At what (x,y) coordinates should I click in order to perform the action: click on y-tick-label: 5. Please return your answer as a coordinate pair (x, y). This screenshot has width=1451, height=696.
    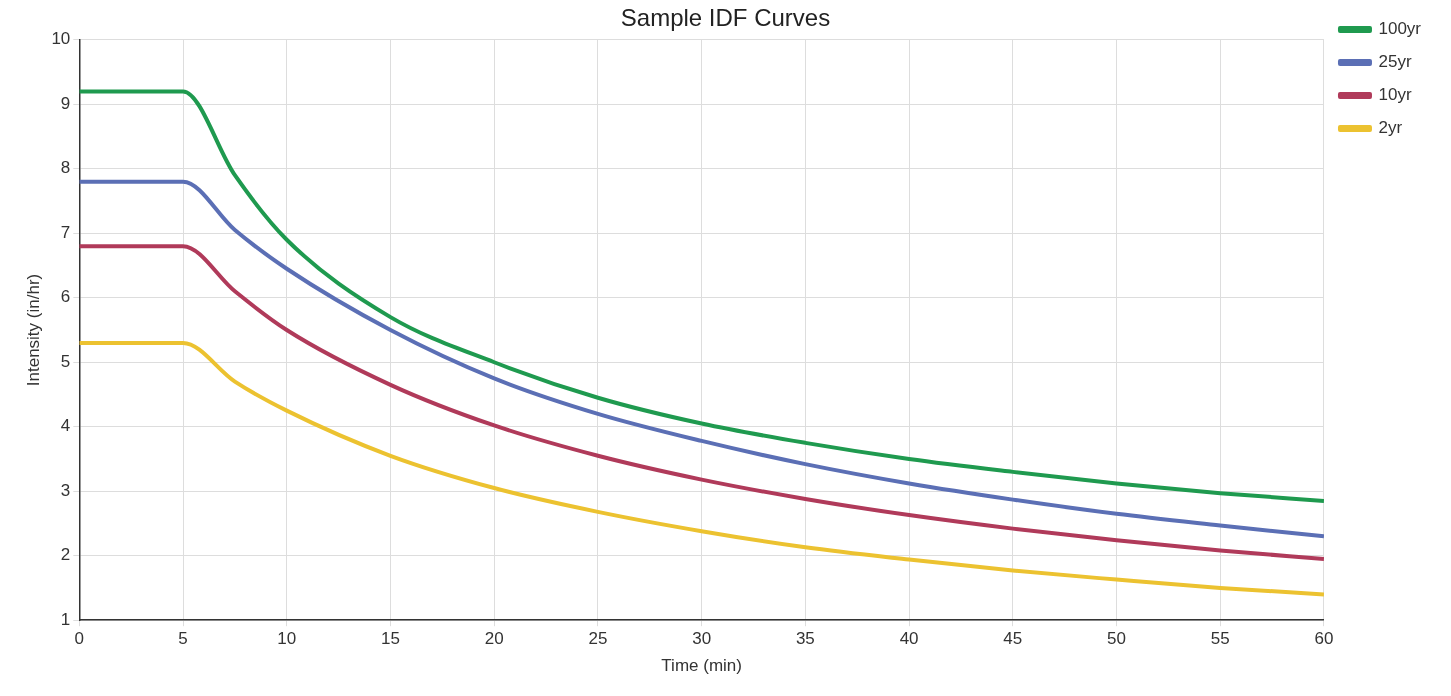
    Looking at the image, I should click on (65, 361).